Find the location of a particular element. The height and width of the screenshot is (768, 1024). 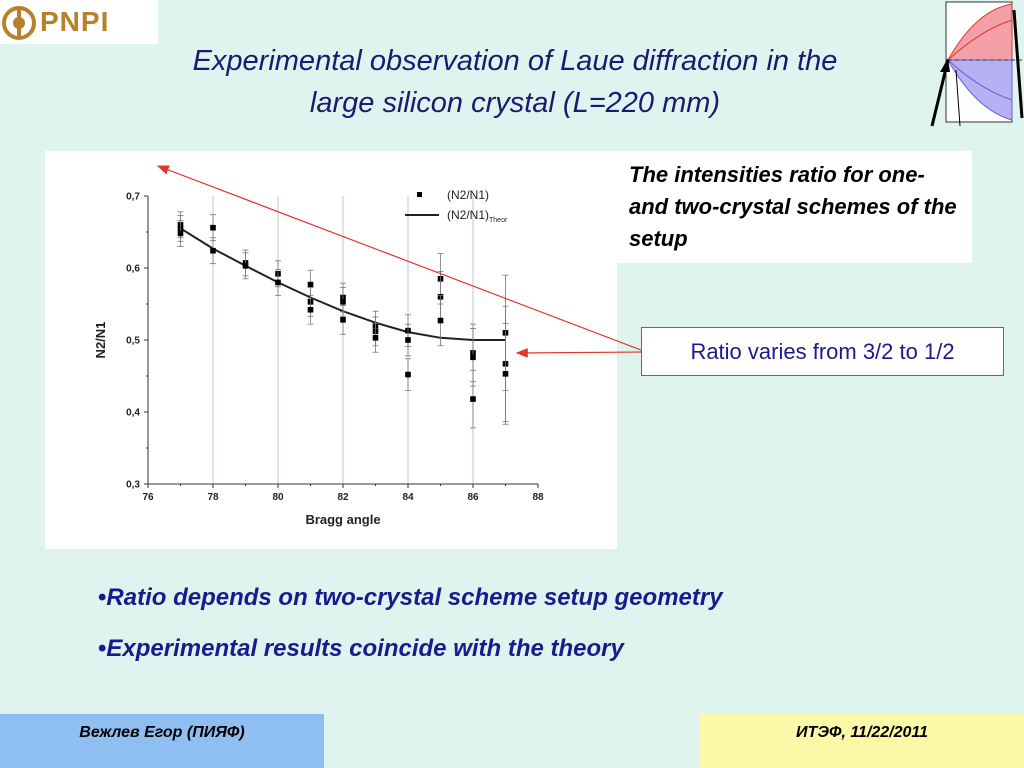

x-tick-label: 80 is located at coordinates (278, 497).